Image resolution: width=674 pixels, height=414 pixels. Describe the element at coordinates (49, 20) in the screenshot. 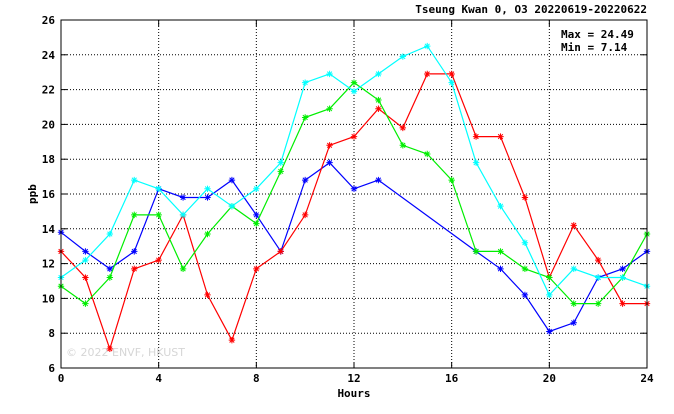

I see `y-tick-label: 26` at that location.